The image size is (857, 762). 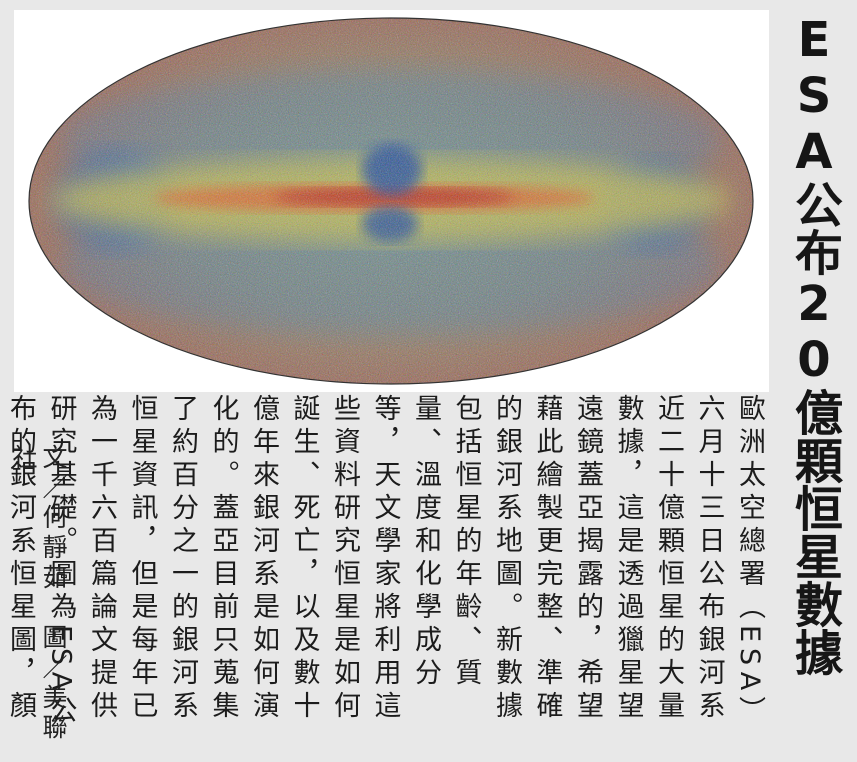 What do you see at coordinates (814, 344) in the screenshot?
I see `headline: ESA公布20億顆恒星數據` at bounding box center [814, 344].